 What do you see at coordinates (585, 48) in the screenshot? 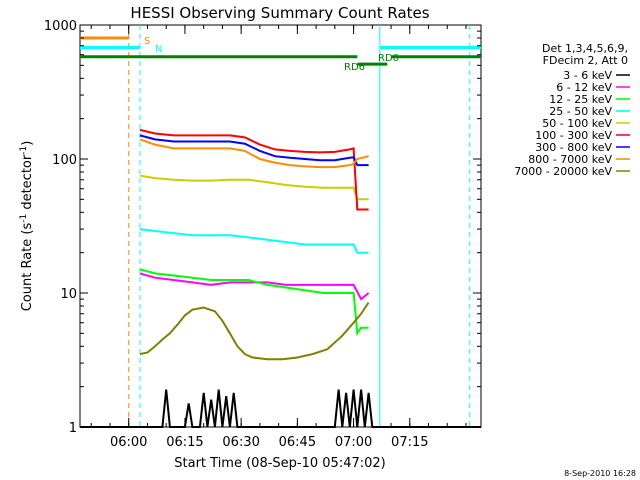
I see `legend-header-line1: Det 1,3,4,5,6,9,` at bounding box center [585, 48].